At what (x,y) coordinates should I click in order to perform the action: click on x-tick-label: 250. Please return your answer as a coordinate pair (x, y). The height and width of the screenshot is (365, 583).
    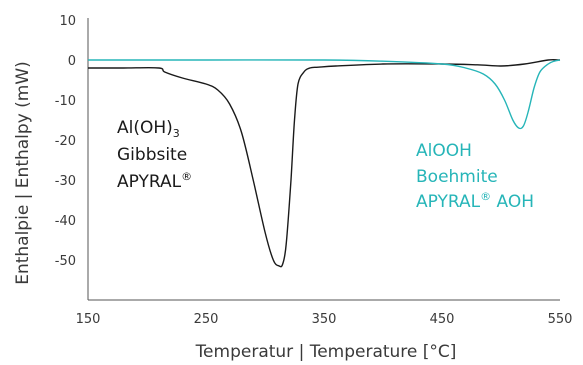
    Looking at the image, I should click on (206, 319).